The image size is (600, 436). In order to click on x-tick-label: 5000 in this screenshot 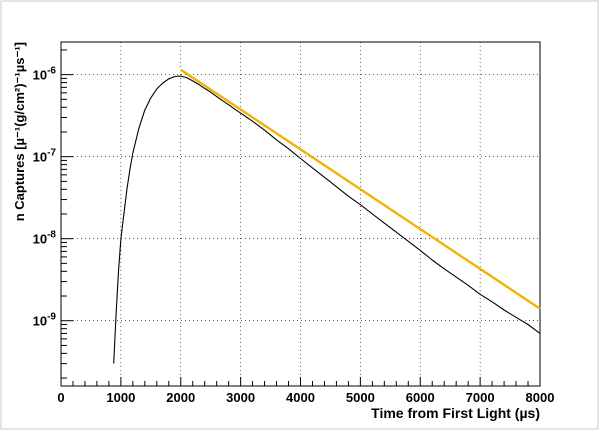, I will do `click(360, 397)`.